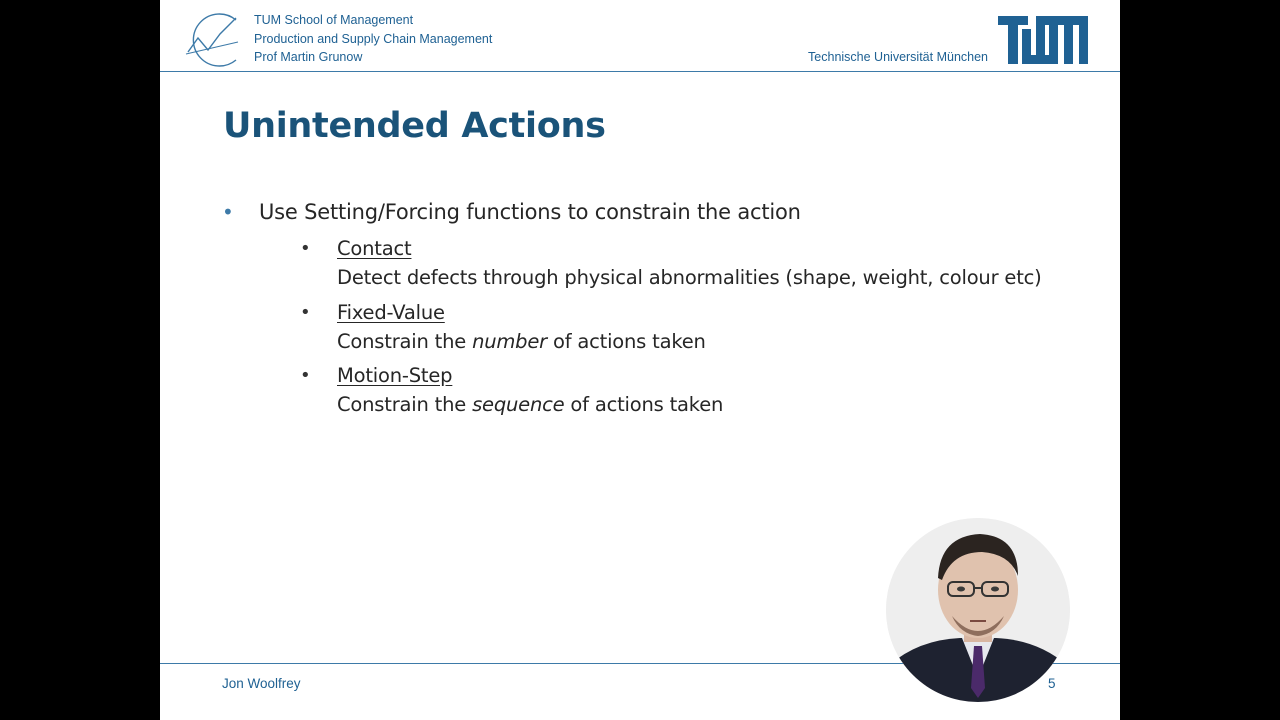 Image resolution: width=1280 pixels, height=720 pixels. I want to click on chart-growth-icon, so click(213, 40).